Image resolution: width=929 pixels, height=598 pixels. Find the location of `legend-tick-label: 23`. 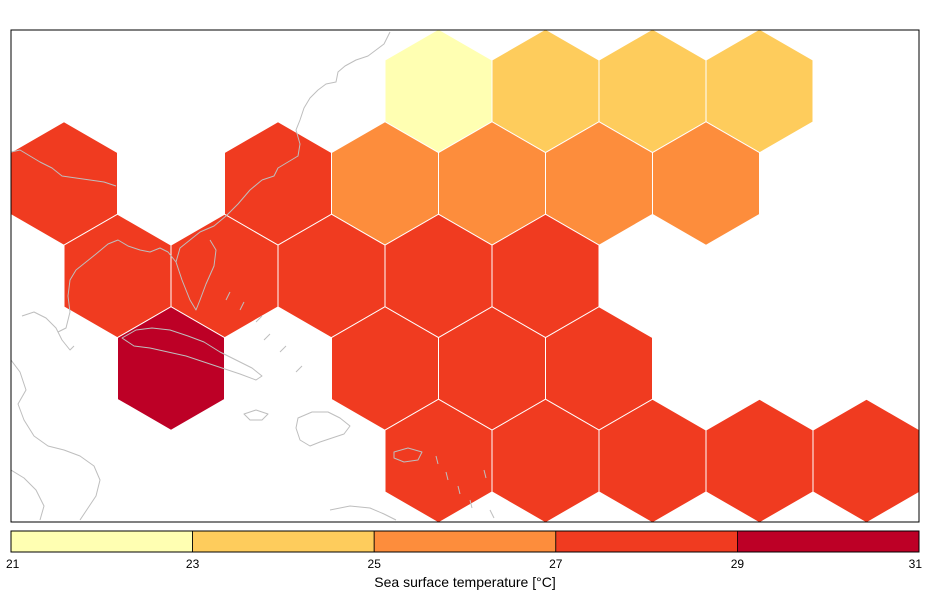

legend-tick-label: 23 is located at coordinates (193, 564).